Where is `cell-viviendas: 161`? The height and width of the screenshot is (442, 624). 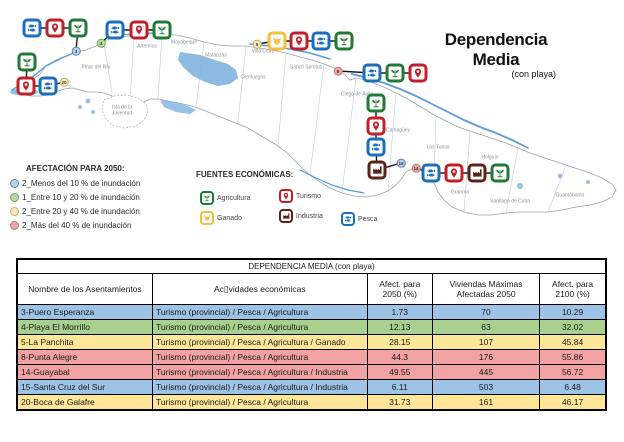
cell-viviendas: 161 is located at coordinates (486, 402).